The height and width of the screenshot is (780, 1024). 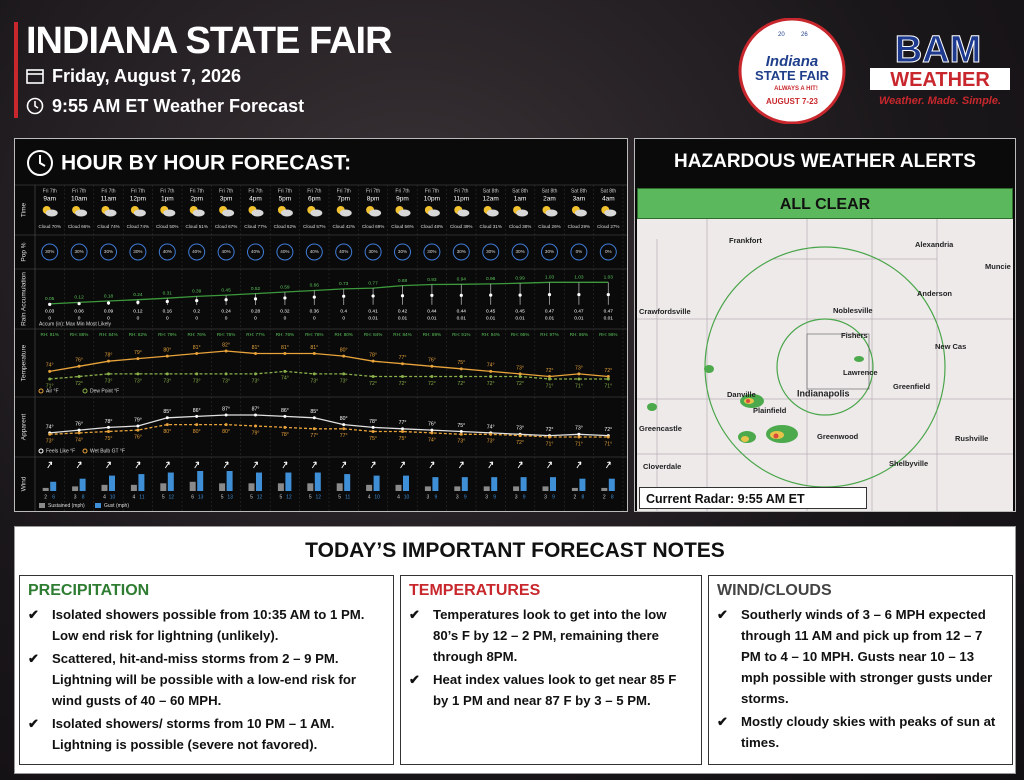 I want to click on trend-line, so click(x=329, y=425).